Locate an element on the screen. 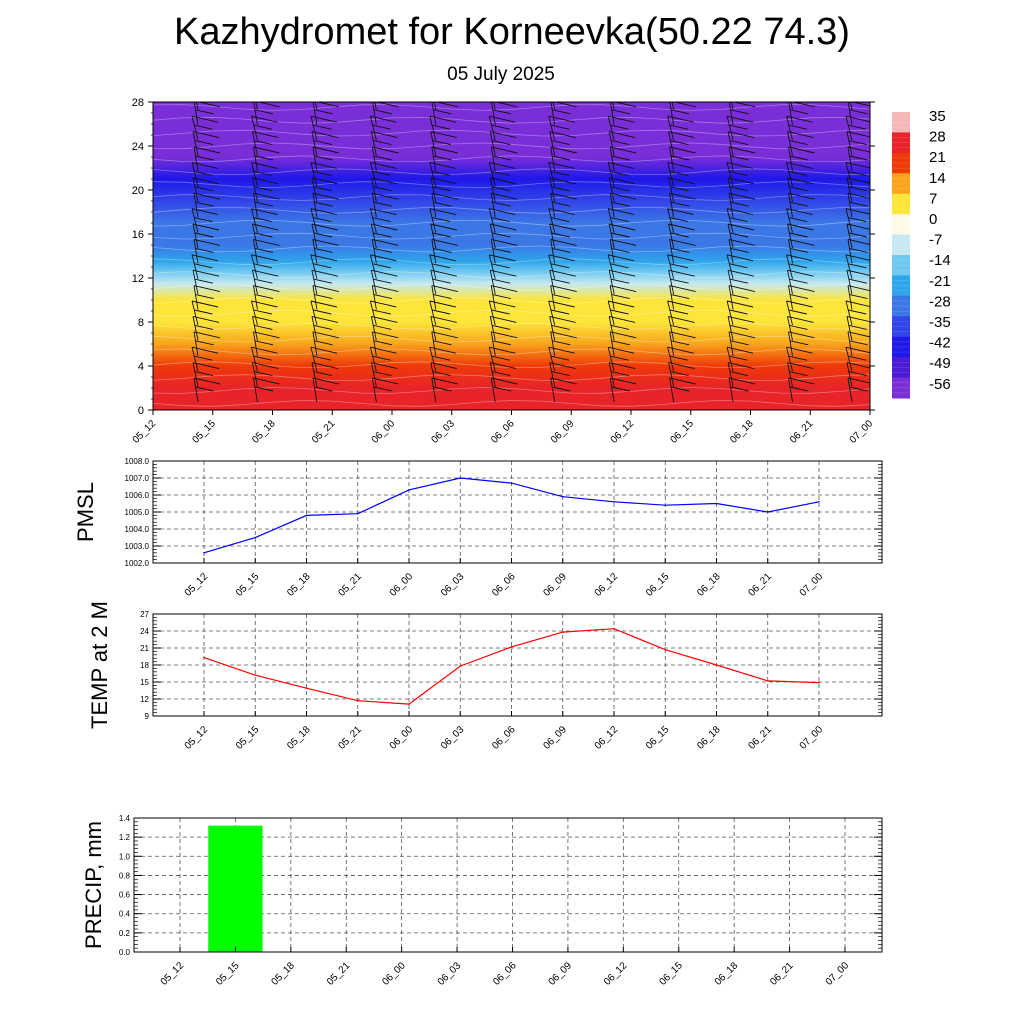 The image size is (1024, 1024). y-tick-label: 1.4 is located at coordinates (125, 818).